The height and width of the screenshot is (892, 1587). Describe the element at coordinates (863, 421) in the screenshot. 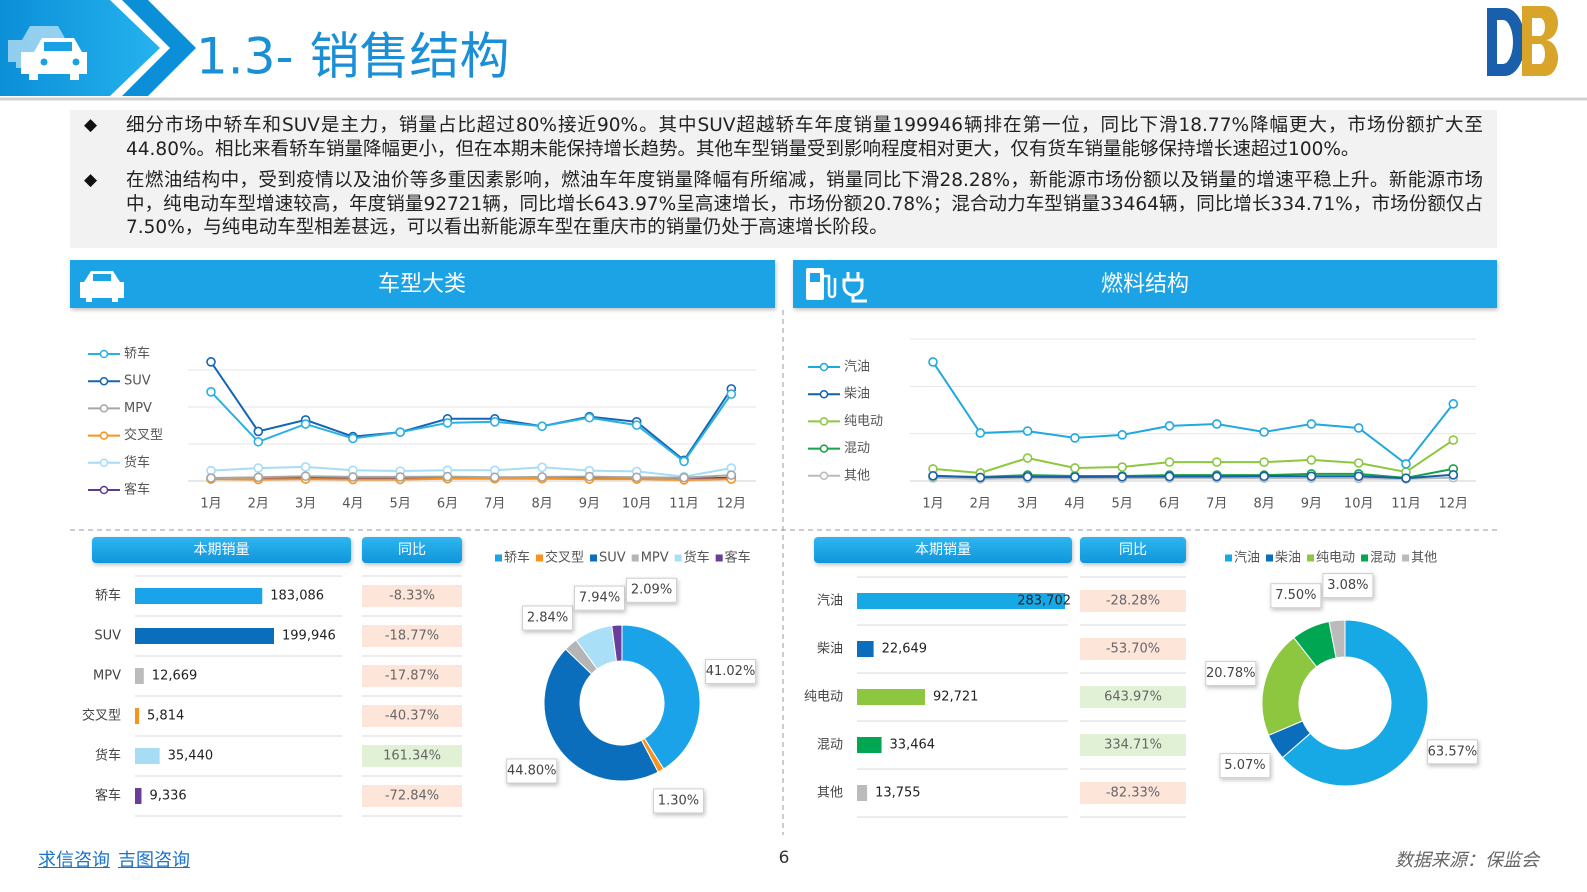

I see `legend-label: 纯电动` at that location.